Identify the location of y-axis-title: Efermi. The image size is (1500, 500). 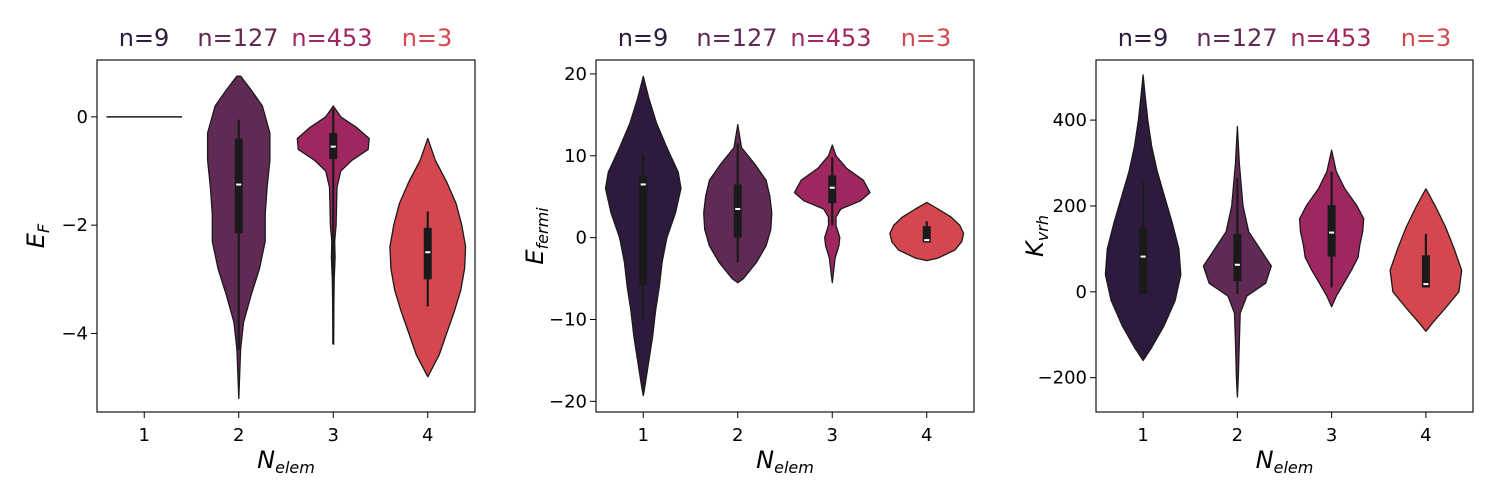
(536, 236).